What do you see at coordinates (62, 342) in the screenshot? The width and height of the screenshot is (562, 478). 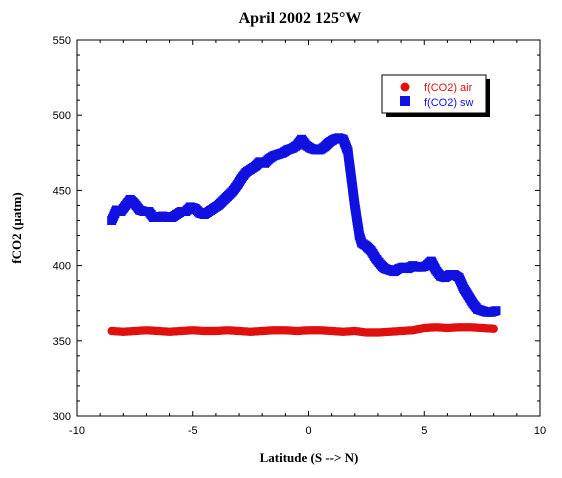 I see `y-tick-label: 350` at bounding box center [62, 342].